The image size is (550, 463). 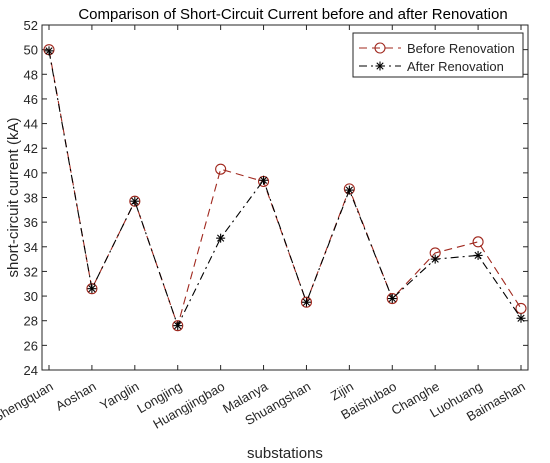 What do you see at coordinates (285, 453) in the screenshot?
I see `x-axis-label: substations` at bounding box center [285, 453].